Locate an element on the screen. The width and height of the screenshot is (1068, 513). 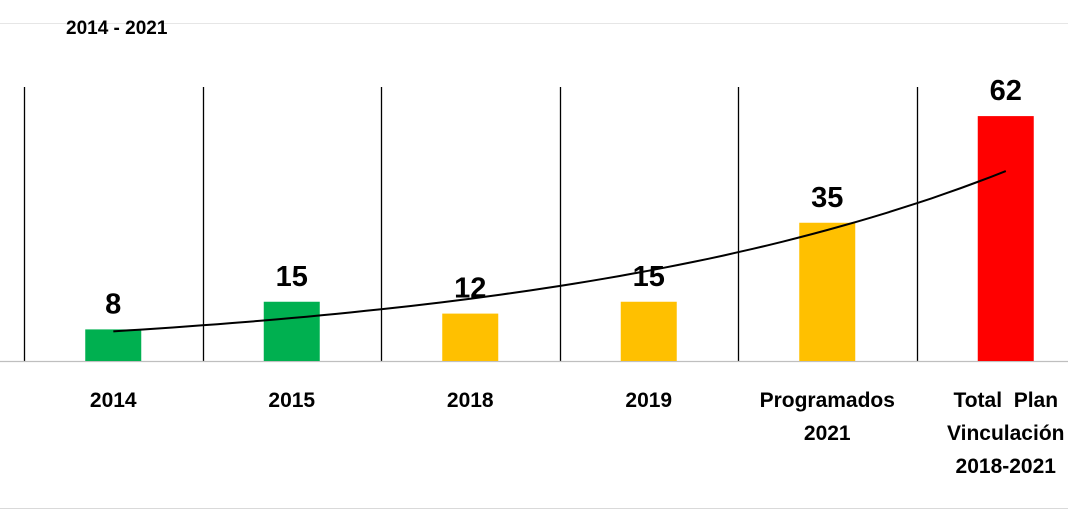
category-label: 2018-2021 is located at coordinates (1006, 466).